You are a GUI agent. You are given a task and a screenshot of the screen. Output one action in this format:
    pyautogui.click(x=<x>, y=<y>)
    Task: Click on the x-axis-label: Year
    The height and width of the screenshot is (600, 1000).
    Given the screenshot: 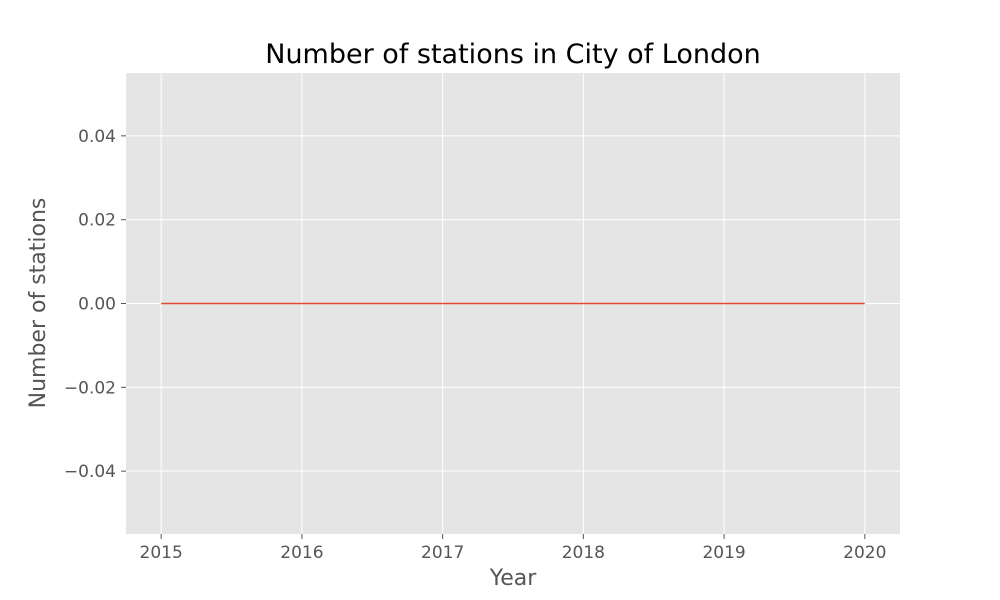 What is the action you would take?
    pyautogui.click(x=513, y=578)
    